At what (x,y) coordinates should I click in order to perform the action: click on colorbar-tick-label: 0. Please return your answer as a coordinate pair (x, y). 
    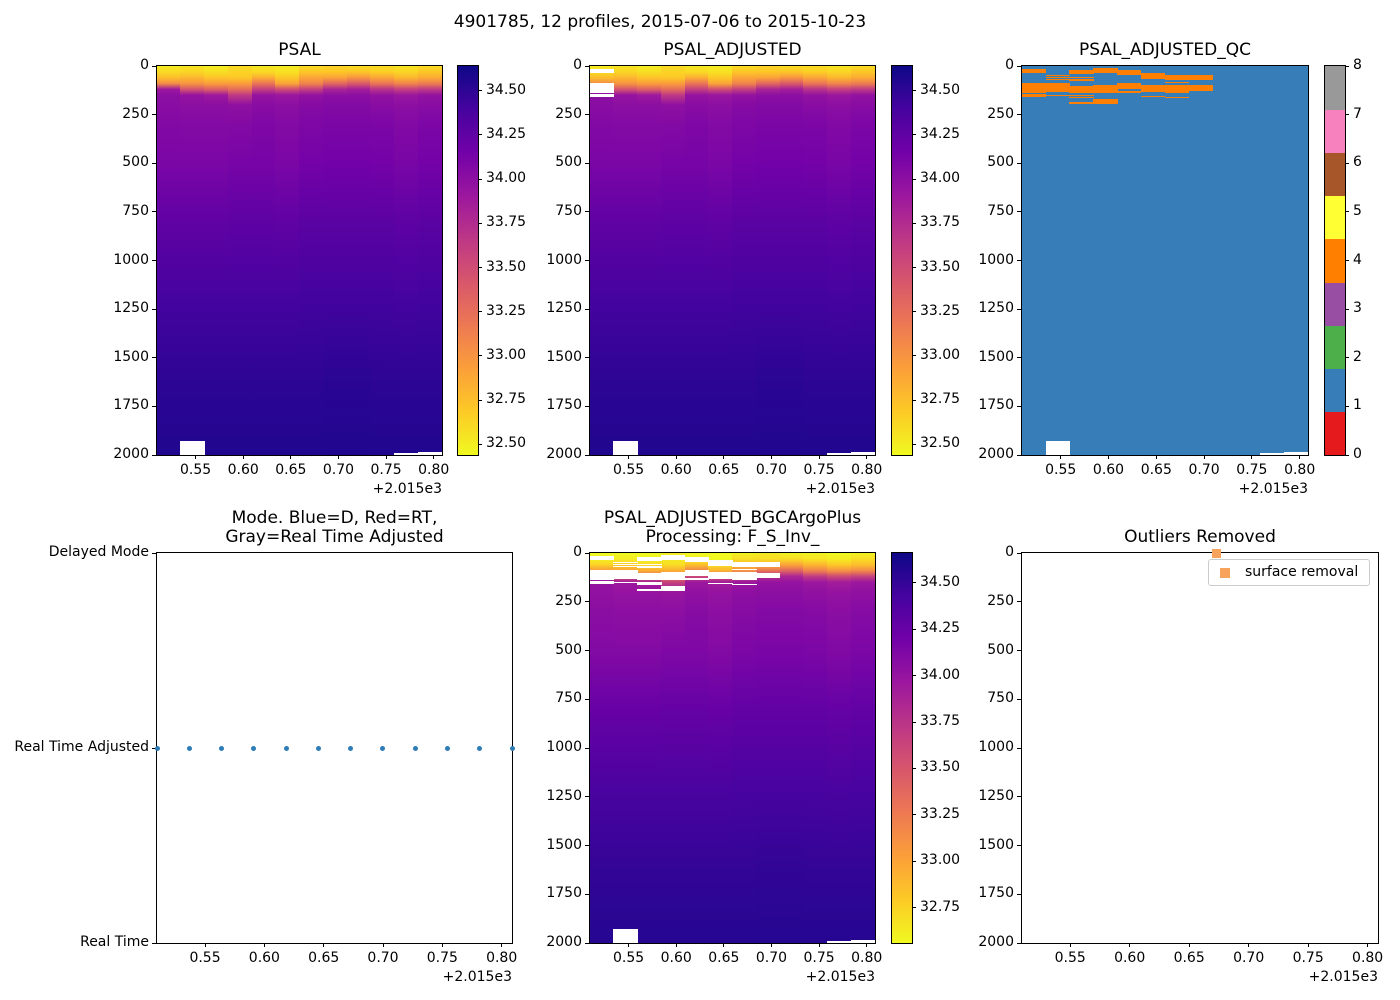
    Looking at the image, I should click on (1357, 454).